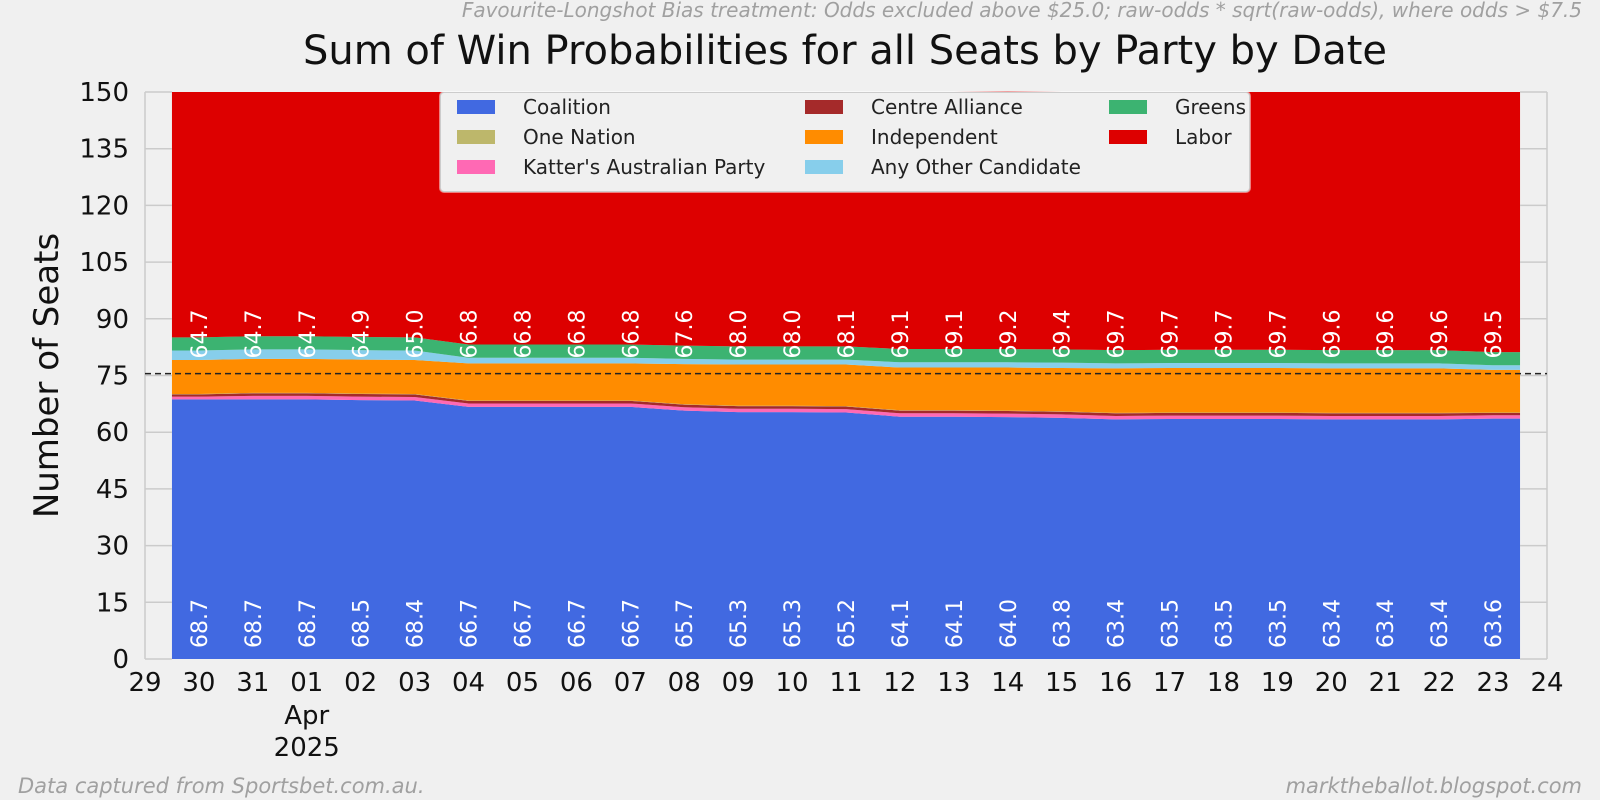  What do you see at coordinates (476, 107) in the screenshot?
I see `legend-swatch-coalition` at bounding box center [476, 107].